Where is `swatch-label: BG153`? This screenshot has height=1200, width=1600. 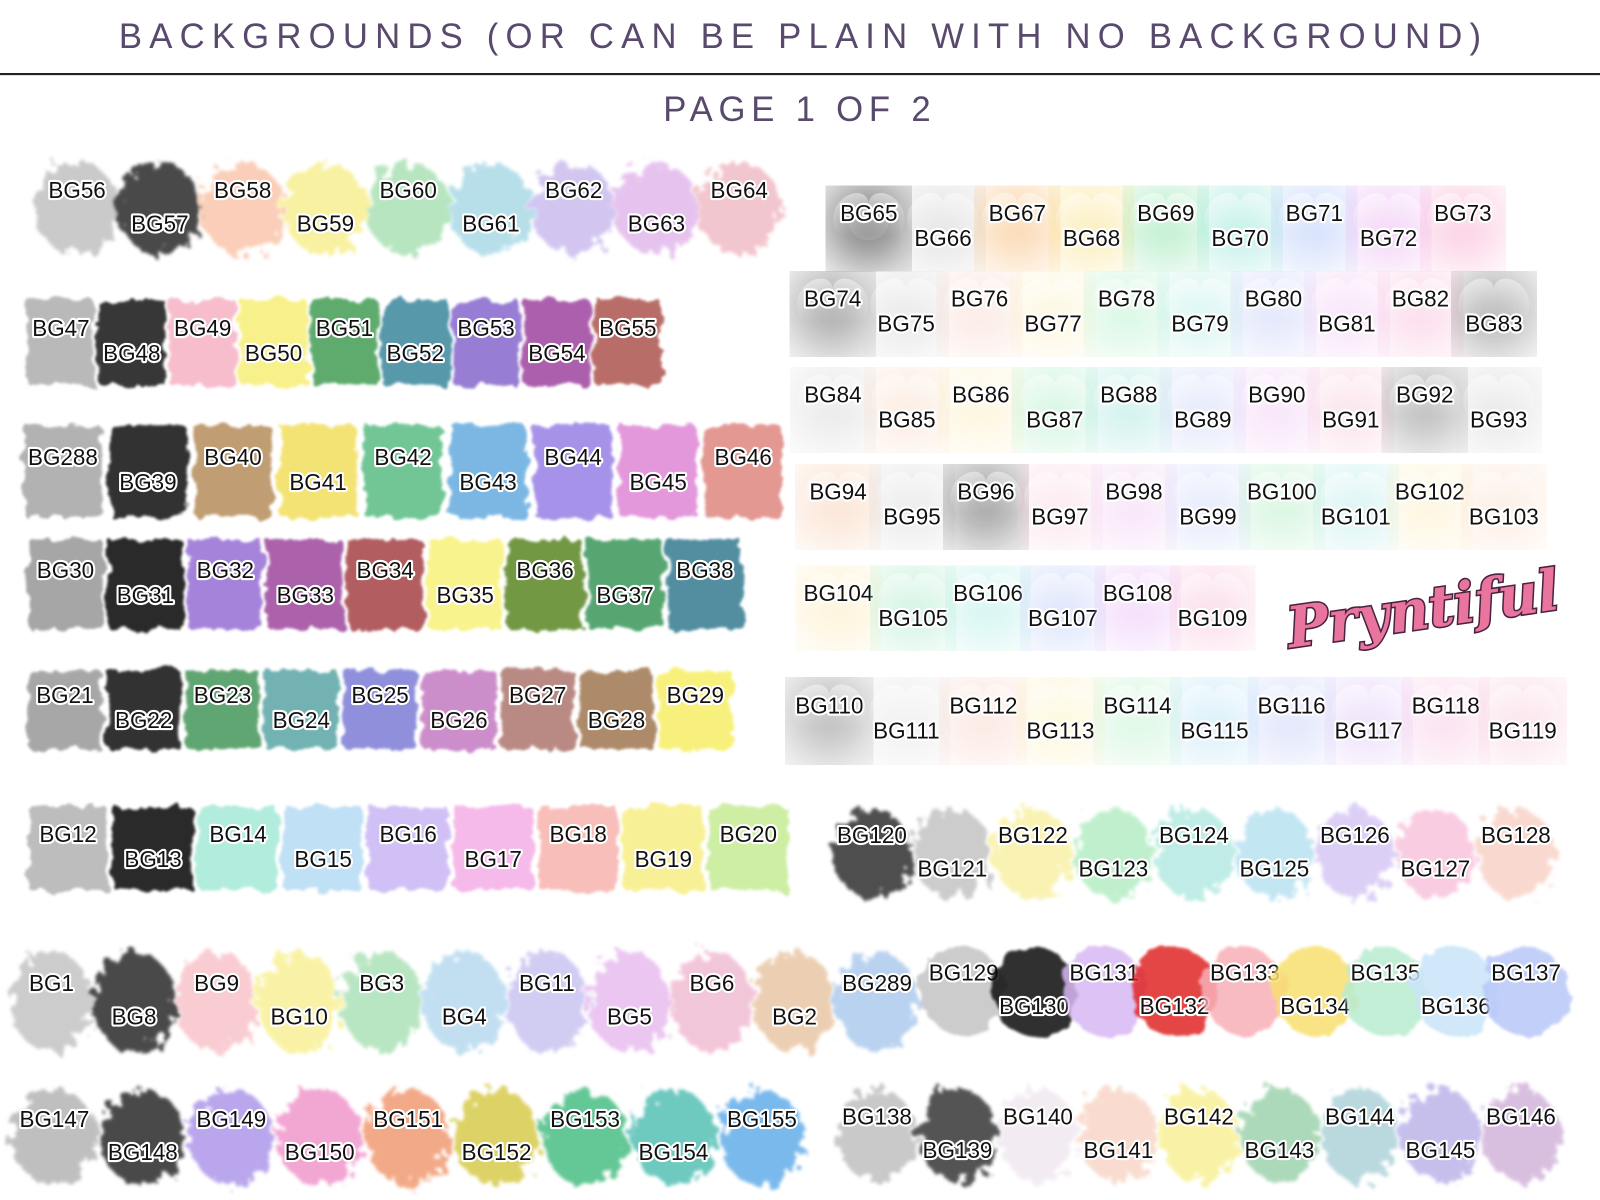
swatch-label: BG153 is located at coordinates (585, 1119).